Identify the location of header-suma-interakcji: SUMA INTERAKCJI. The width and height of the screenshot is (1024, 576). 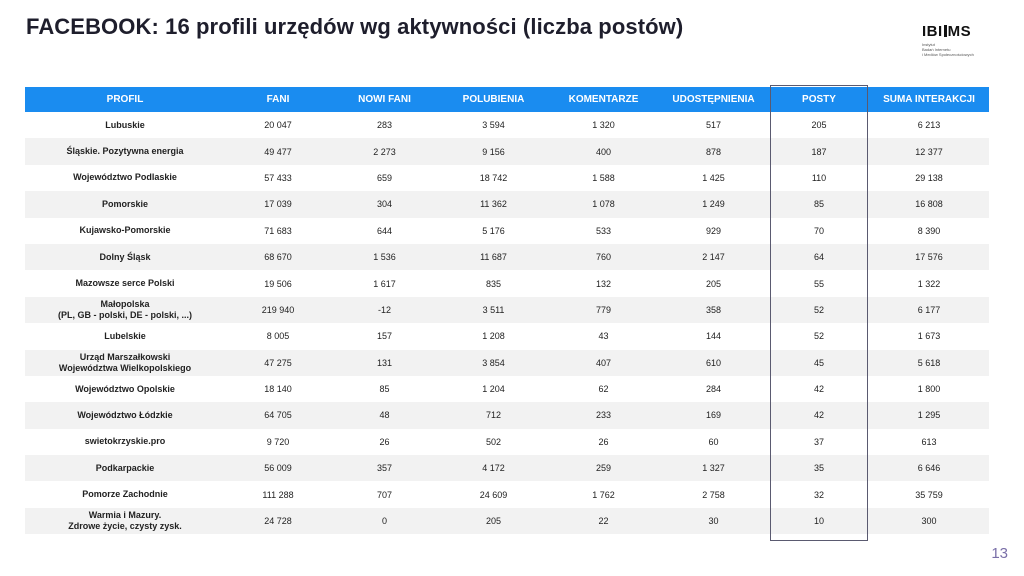
(929, 99).